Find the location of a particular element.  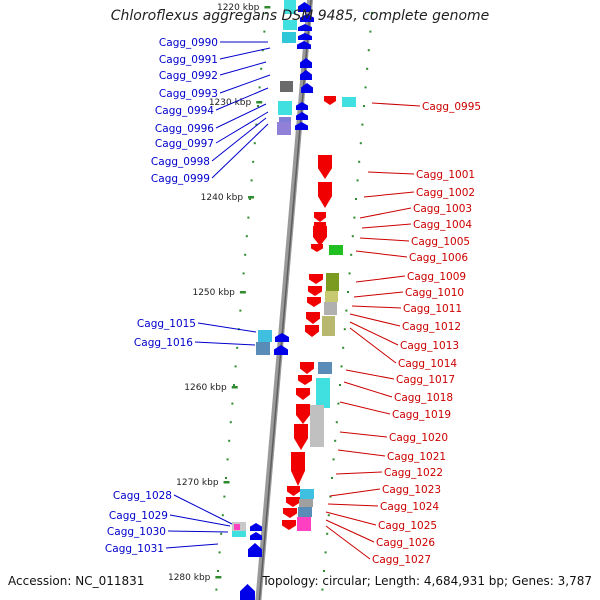

gene-label-cagg_1020: Cagg_1020 is located at coordinates (418, 438).